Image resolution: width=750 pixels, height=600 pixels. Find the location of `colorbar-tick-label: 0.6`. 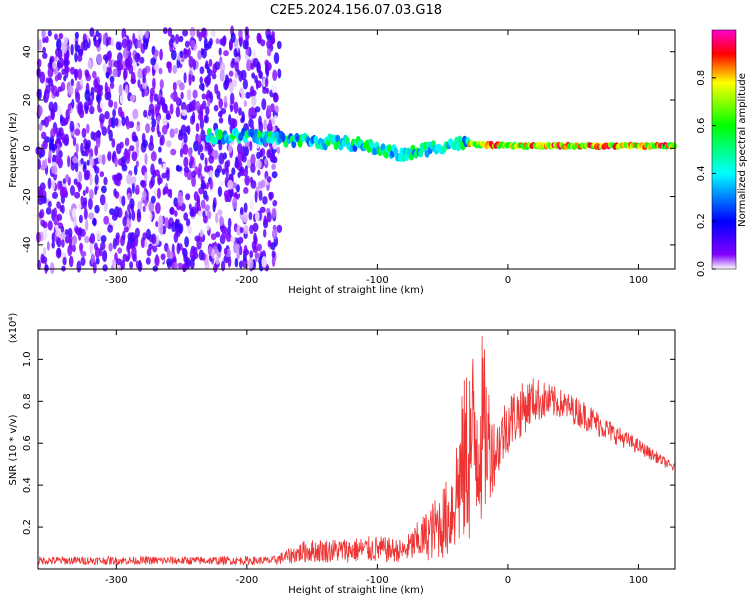

colorbar-tick-label: 0.6 is located at coordinates (701, 126).